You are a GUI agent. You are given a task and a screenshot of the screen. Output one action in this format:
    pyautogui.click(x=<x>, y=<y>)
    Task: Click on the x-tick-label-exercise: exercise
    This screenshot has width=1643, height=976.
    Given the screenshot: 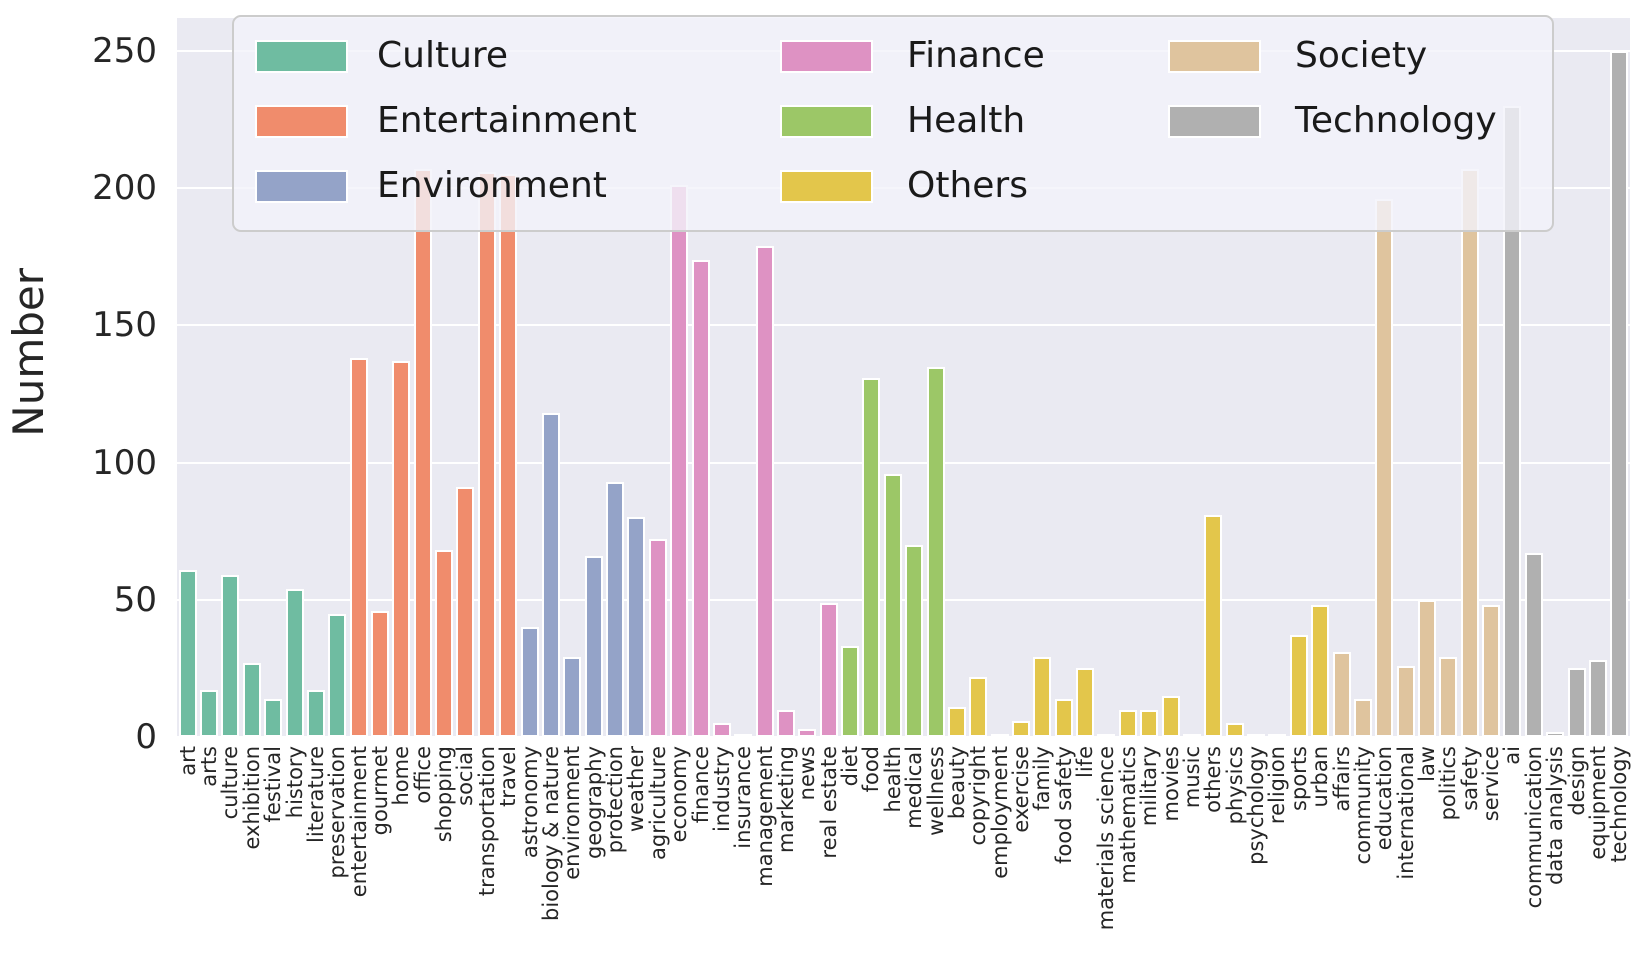 What is the action you would take?
    pyautogui.click(x=1021, y=789)
    